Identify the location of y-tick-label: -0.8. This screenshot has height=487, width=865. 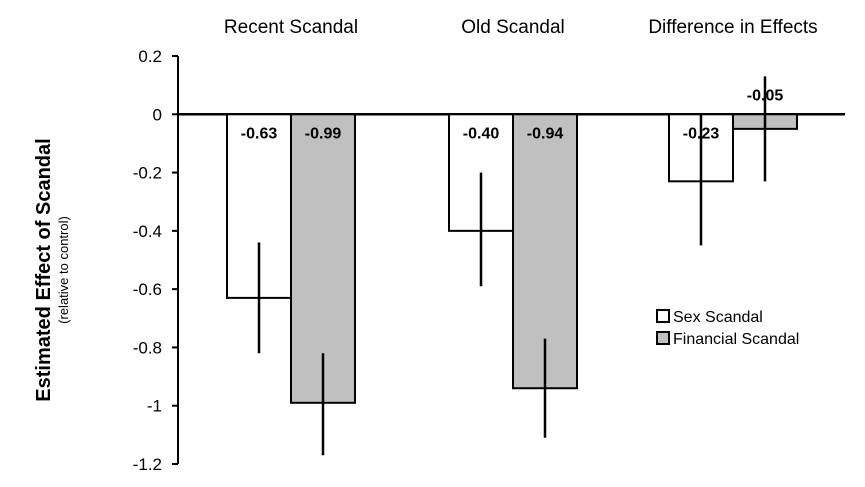
(147, 347).